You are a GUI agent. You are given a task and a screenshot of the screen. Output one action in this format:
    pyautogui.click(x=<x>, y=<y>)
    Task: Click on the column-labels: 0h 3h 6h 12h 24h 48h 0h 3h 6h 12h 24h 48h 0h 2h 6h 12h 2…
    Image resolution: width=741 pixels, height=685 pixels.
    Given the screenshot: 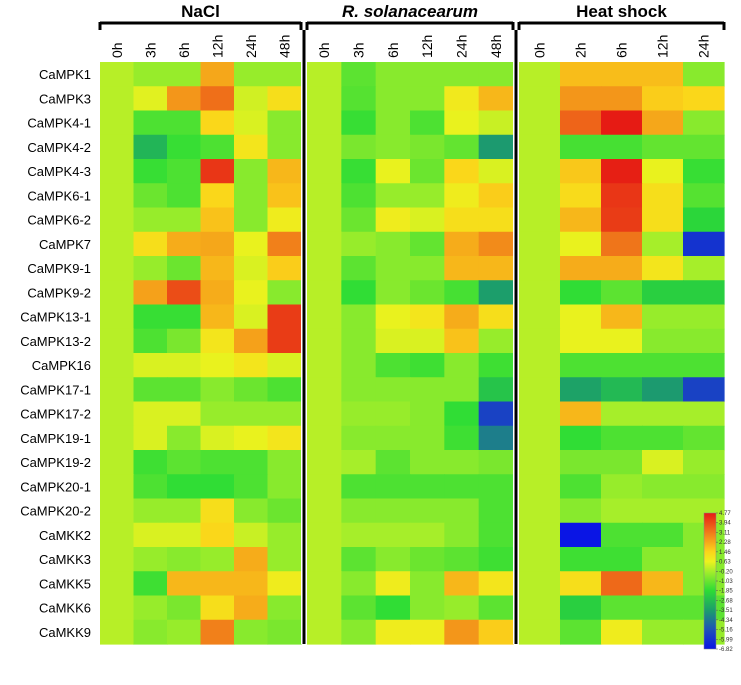 What is the action you would take?
    pyautogui.click(x=410, y=46)
    